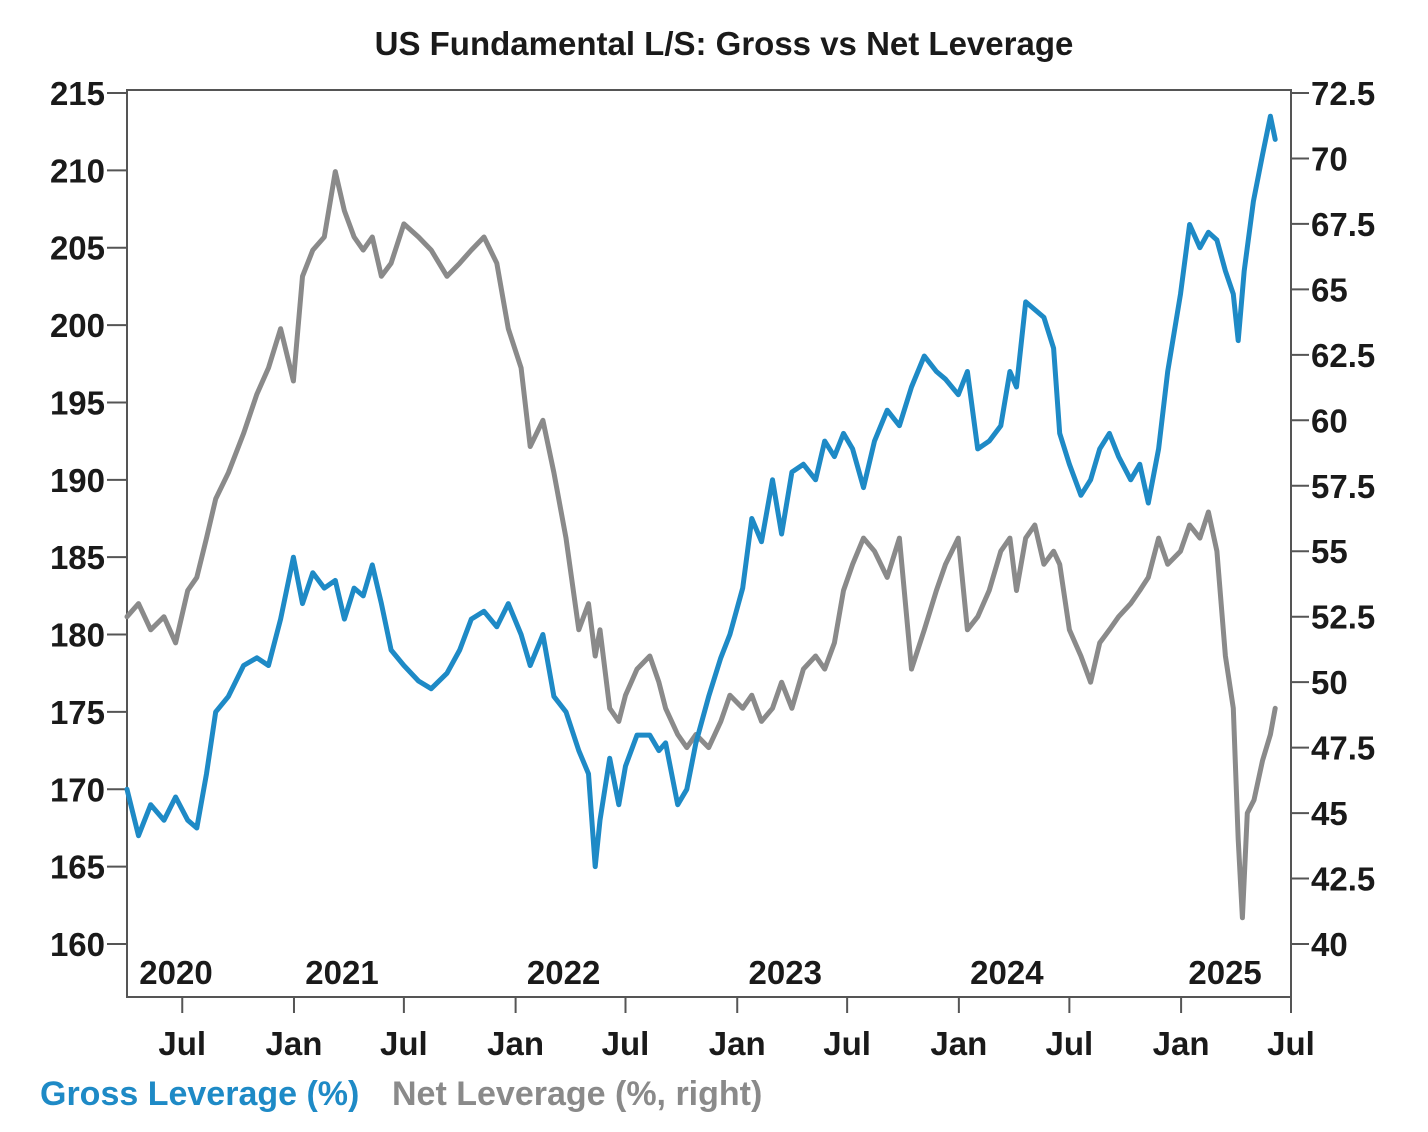 This screenshot has width=1428, height=1132. I want to click on right-axis-tick-label: 55, so click(1329, 551).